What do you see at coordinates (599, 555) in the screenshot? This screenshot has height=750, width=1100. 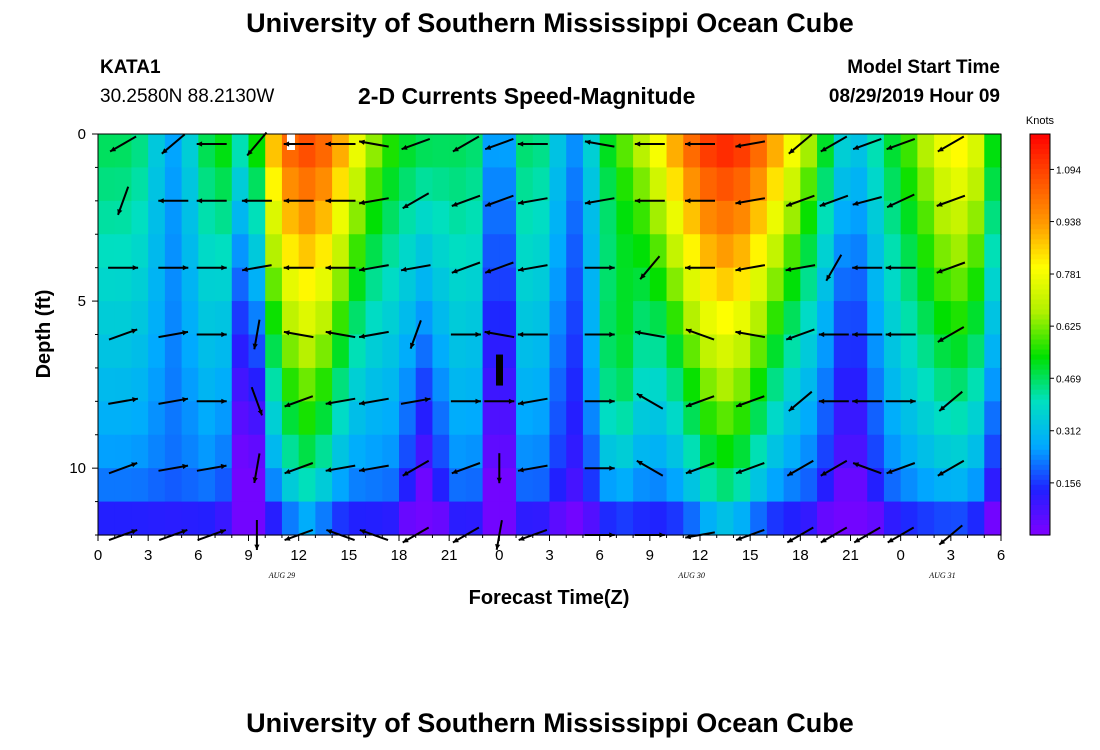 I see `x-tick-label: 6` at bounding box center [599, 555].